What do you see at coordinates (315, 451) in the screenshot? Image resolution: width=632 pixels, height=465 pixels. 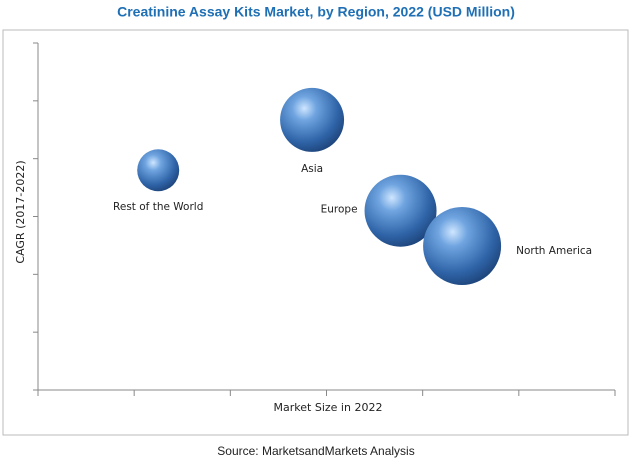 I see `source: Source: MarketsandMarkets Analysis` at bounding box center [315, 451].